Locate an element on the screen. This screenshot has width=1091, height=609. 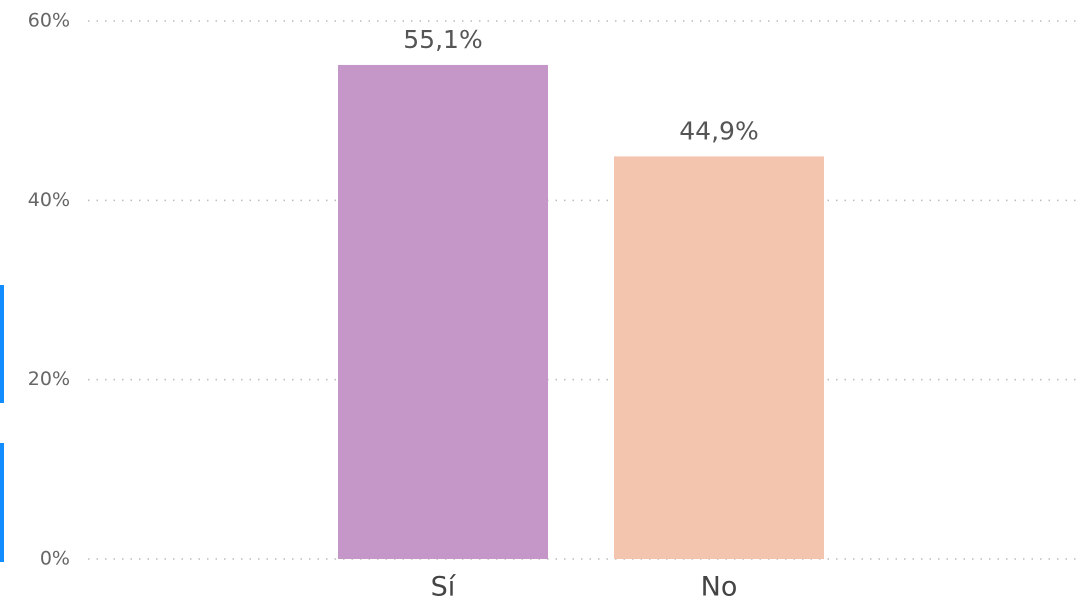
data-label: 55,1% is located at coordinates (442, 39).